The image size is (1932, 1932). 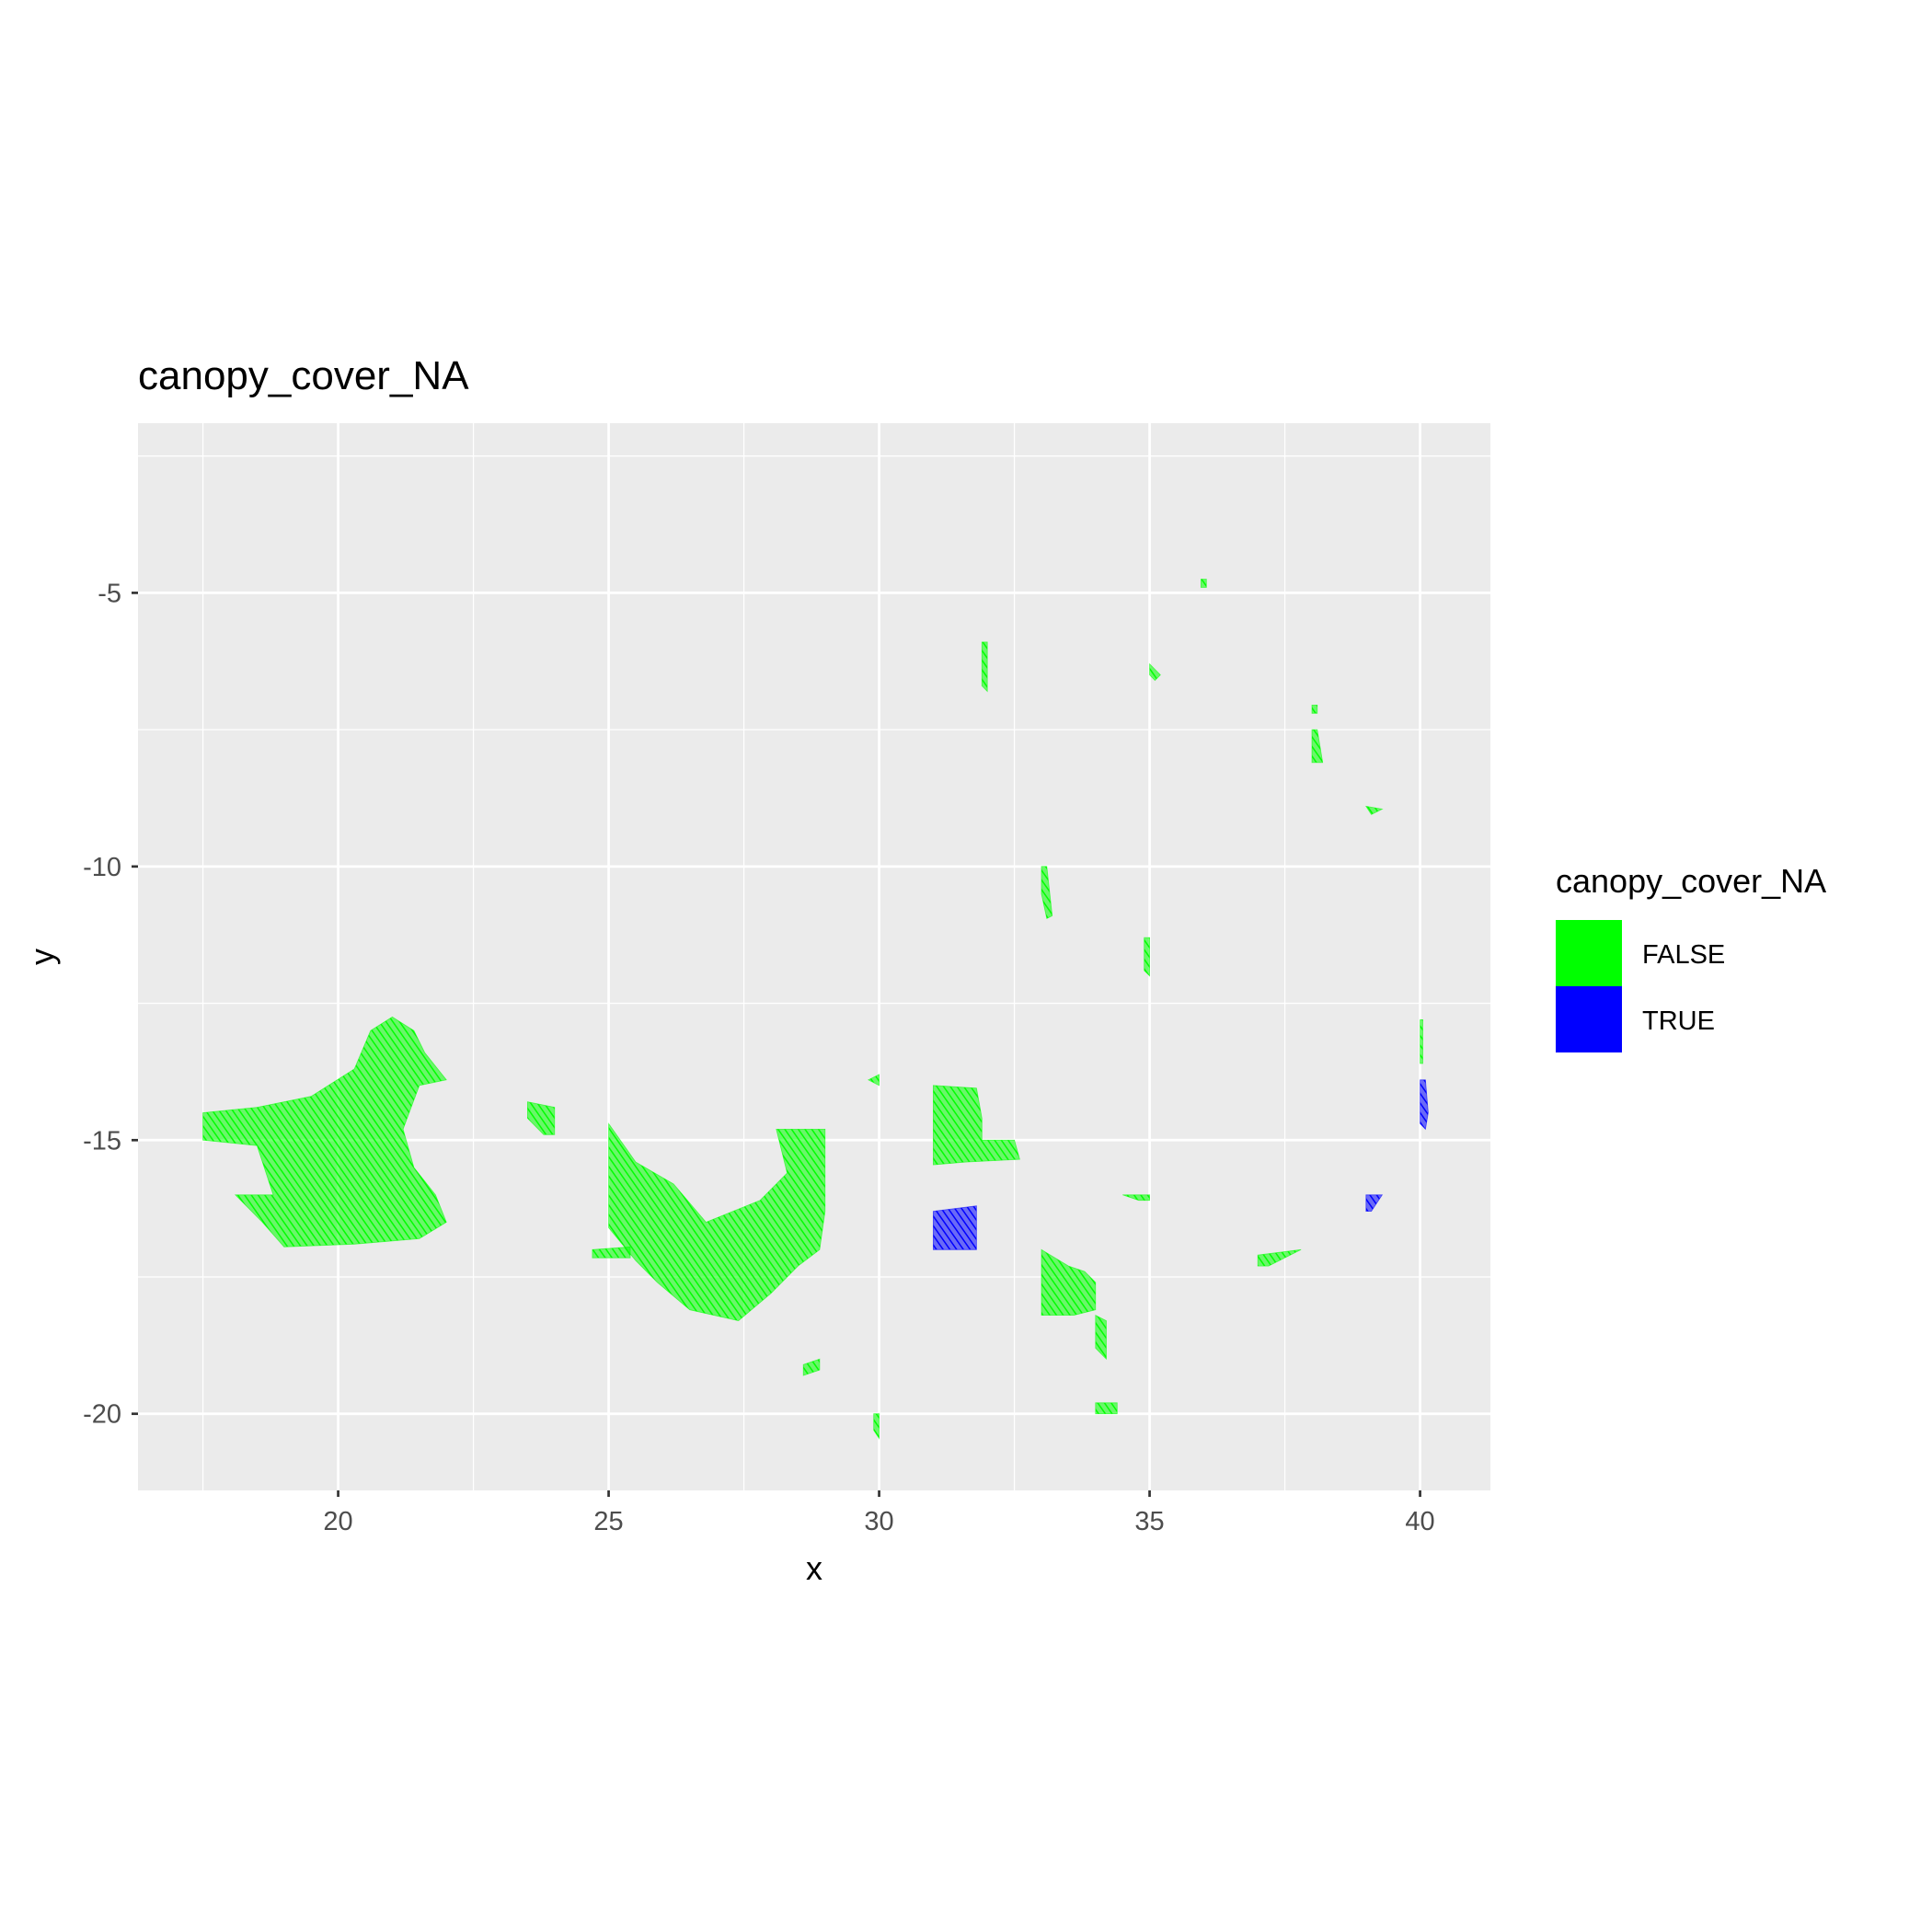 I want to click on x-tick-label: 30, so click(x=878, y=1521).